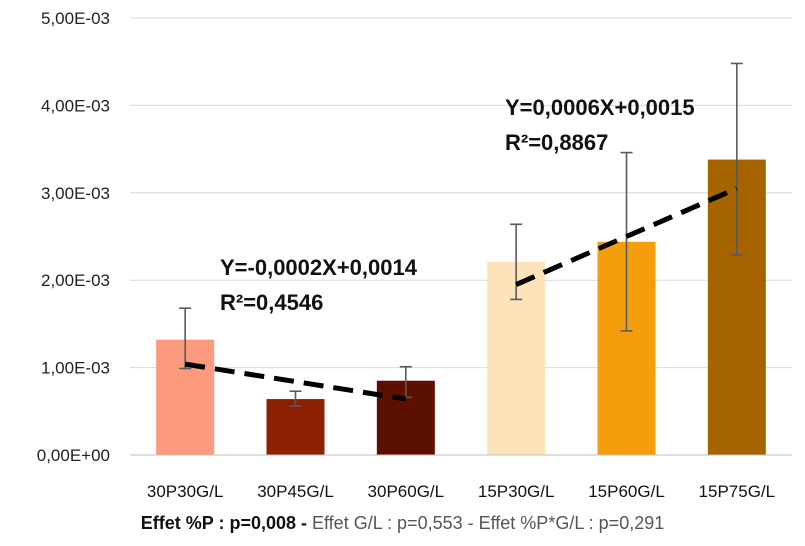 This screenshot has width=805, height=546. What do you see at coordinates (387, 523) in the screenshot?
I see `effect-gl: Effet G/L : p=0,553` at bounding box center [387, 523].